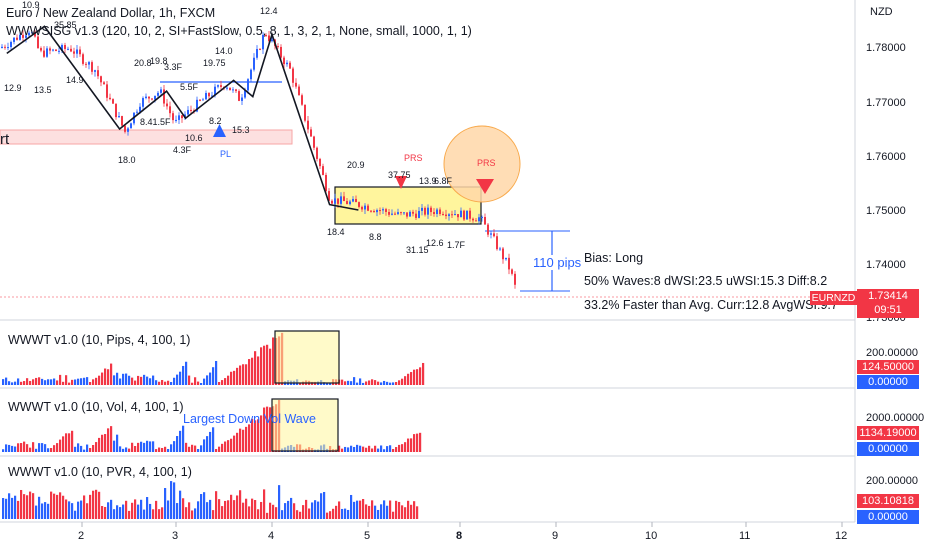 This screenshot has width=932, height=550. What do you see at coordinates (886, 103) in the screenshot?
I see `price-tick: 1.77000` at bounding box center [886, 103].